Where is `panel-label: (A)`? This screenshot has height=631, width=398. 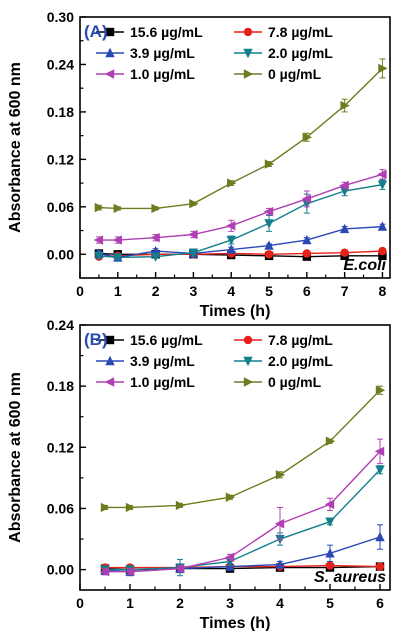
panel-label: (A) is located at coordinates (96, 31).